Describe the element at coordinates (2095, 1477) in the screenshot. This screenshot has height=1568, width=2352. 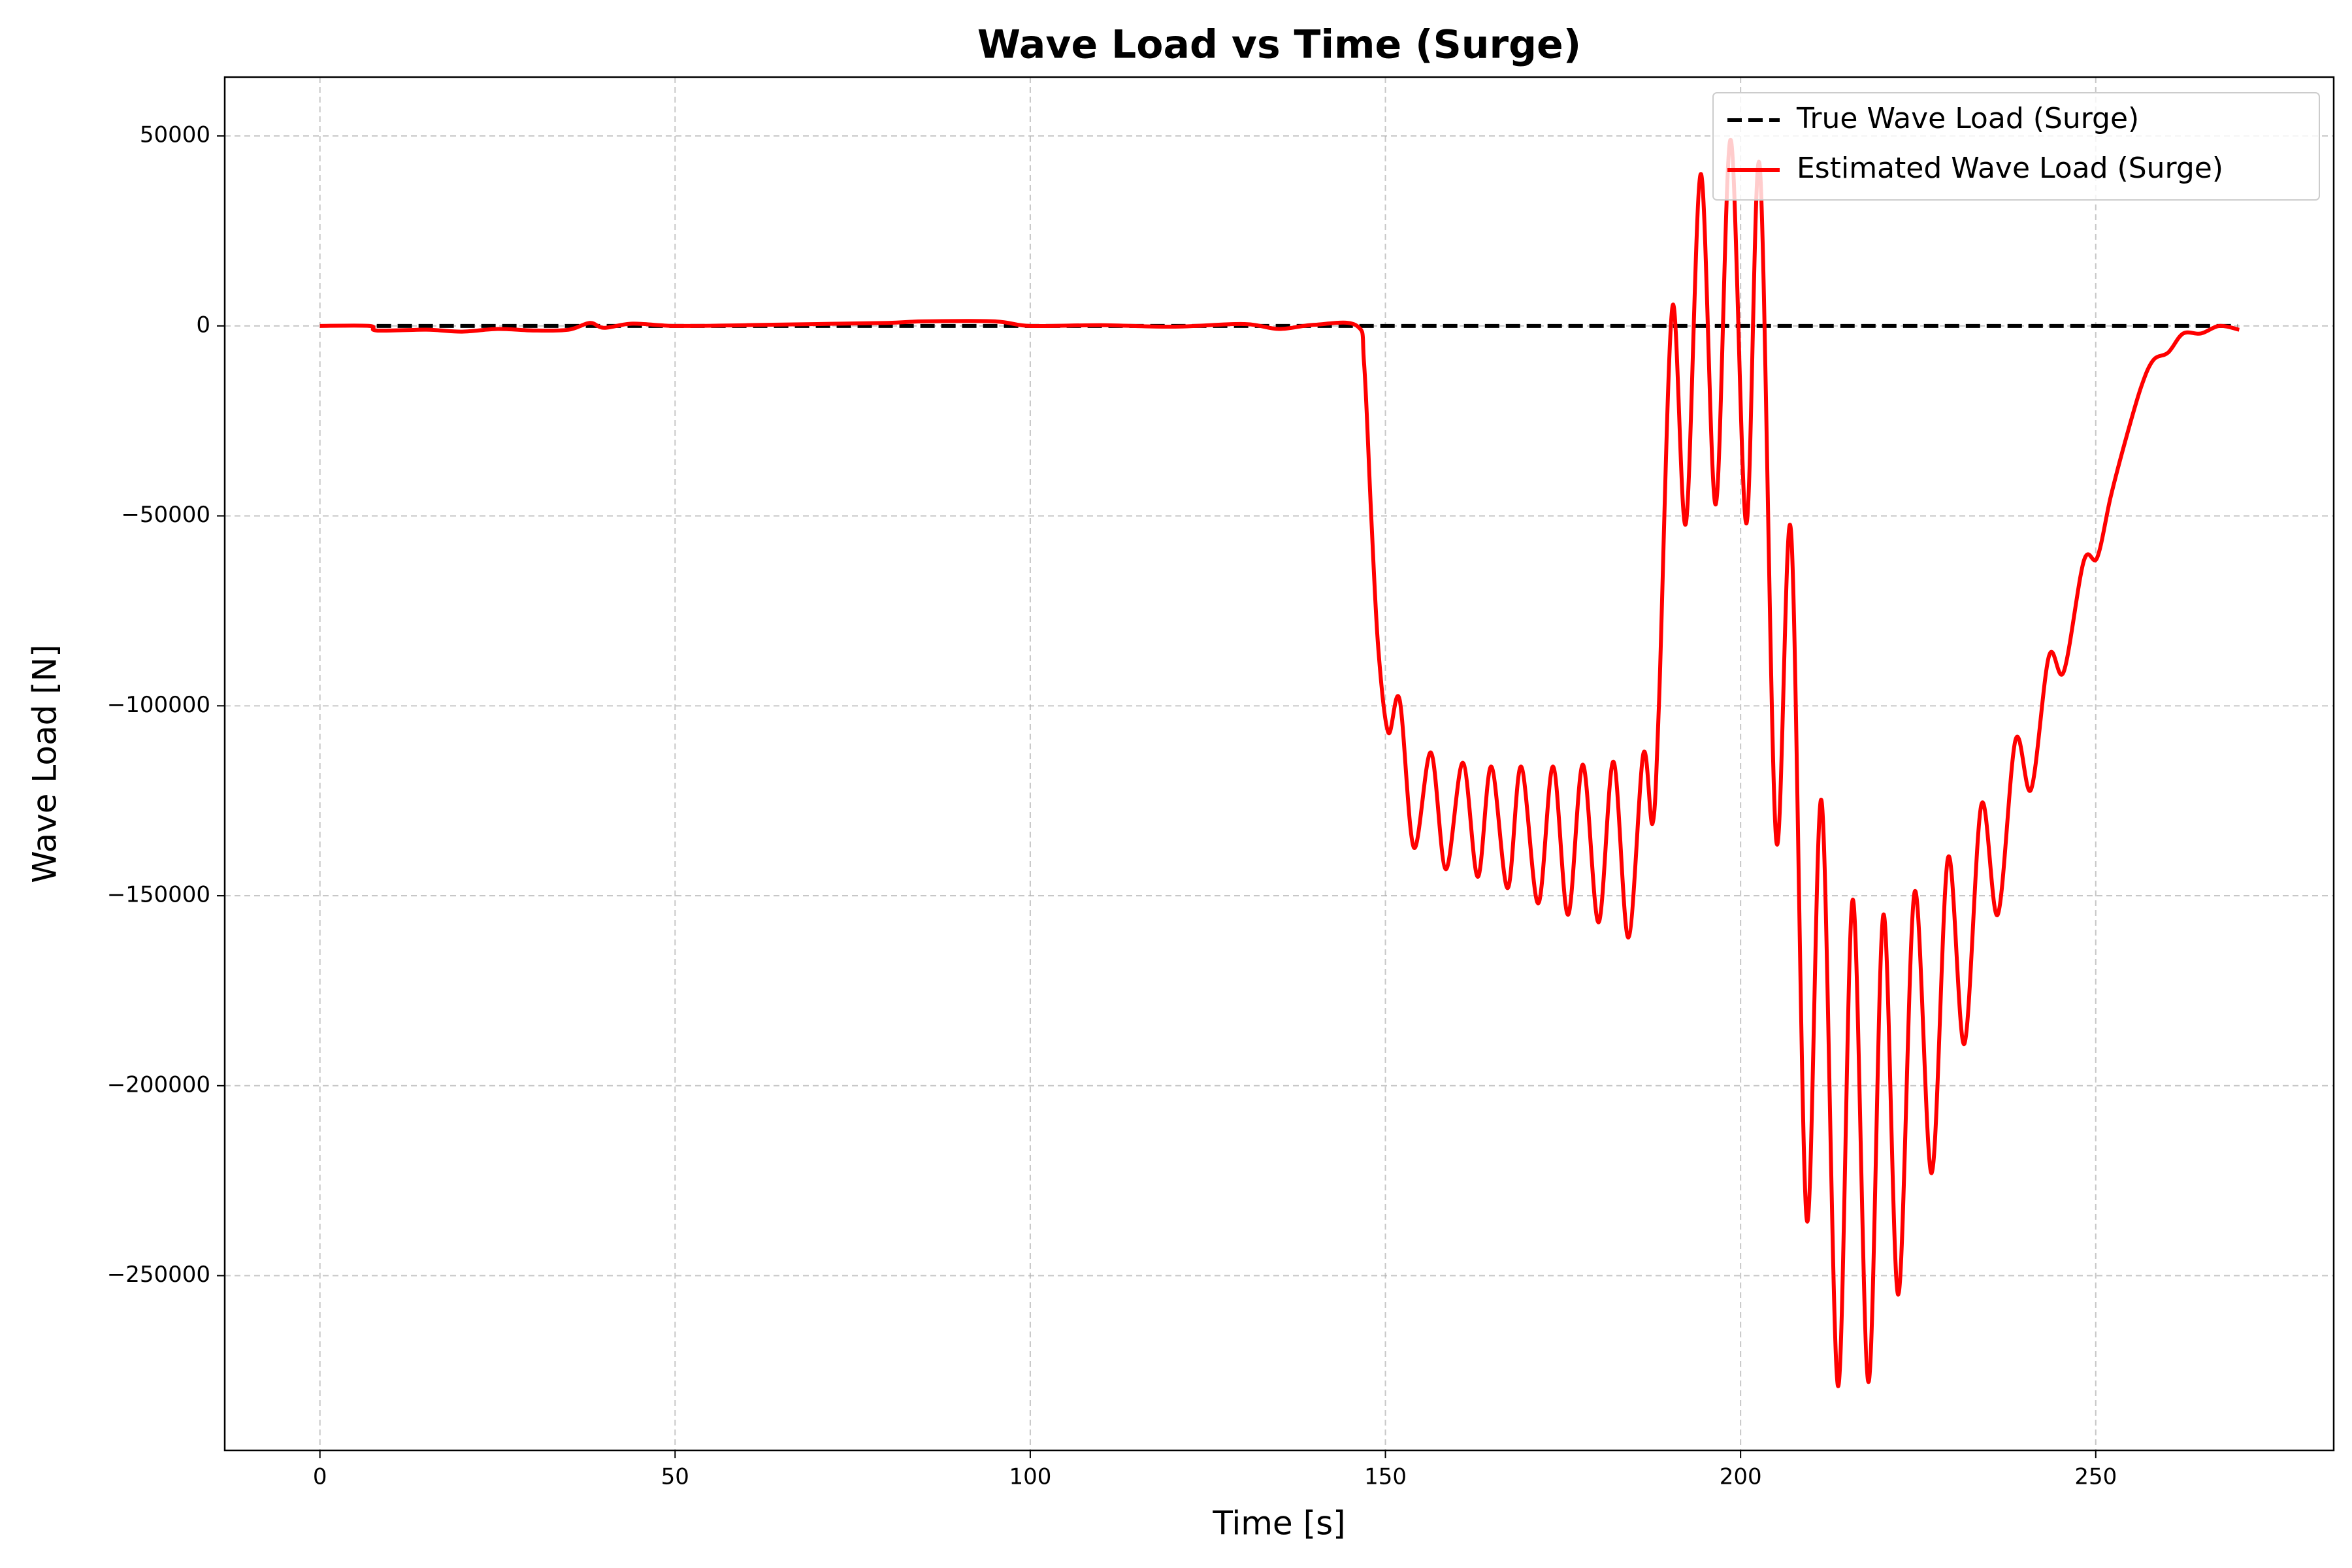
I see `x-tick-label: 250` at that location.